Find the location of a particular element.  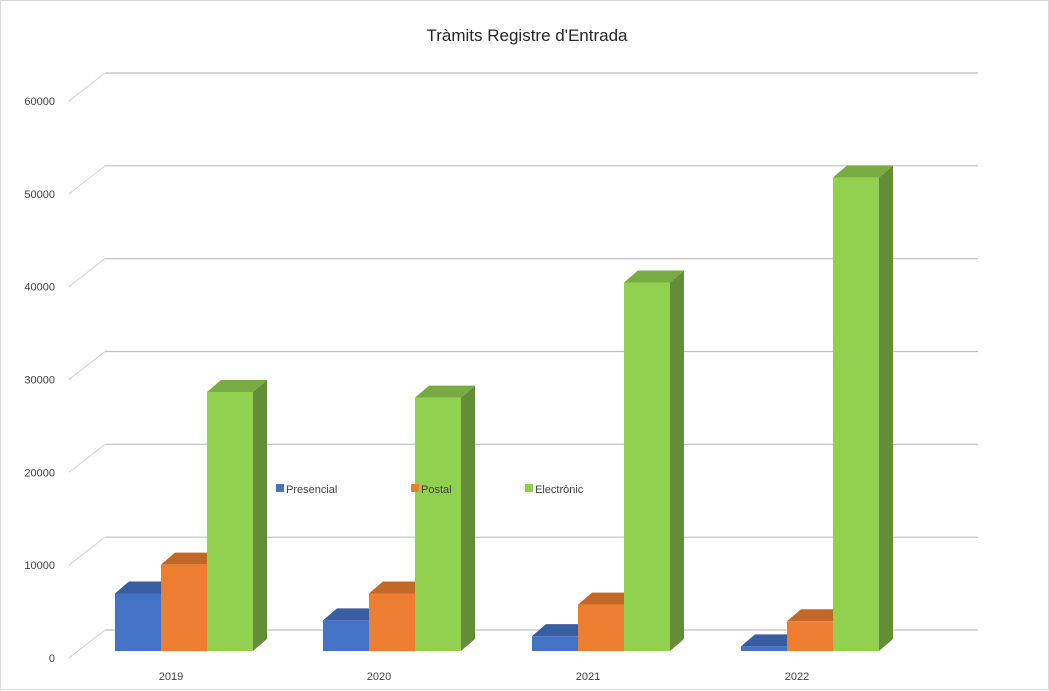

y-ticks: 0 10000 20000 30000 40000 50000 60000 is located at coordinates (39, 380).